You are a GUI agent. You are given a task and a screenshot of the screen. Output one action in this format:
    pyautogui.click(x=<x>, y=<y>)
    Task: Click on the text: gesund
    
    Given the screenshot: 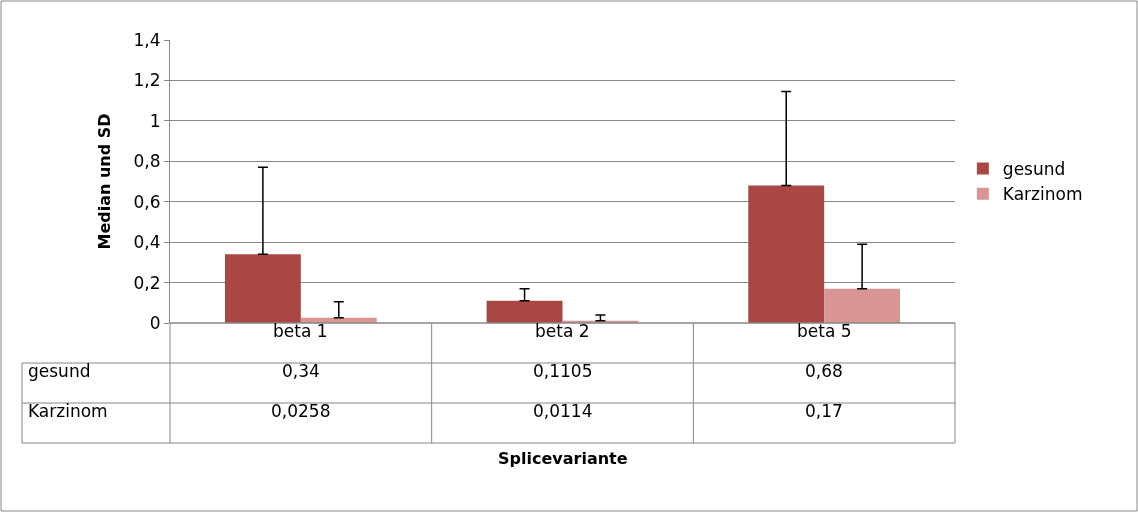 What is the action you would take?
    pyautogui.click(x=59, y=371)
    